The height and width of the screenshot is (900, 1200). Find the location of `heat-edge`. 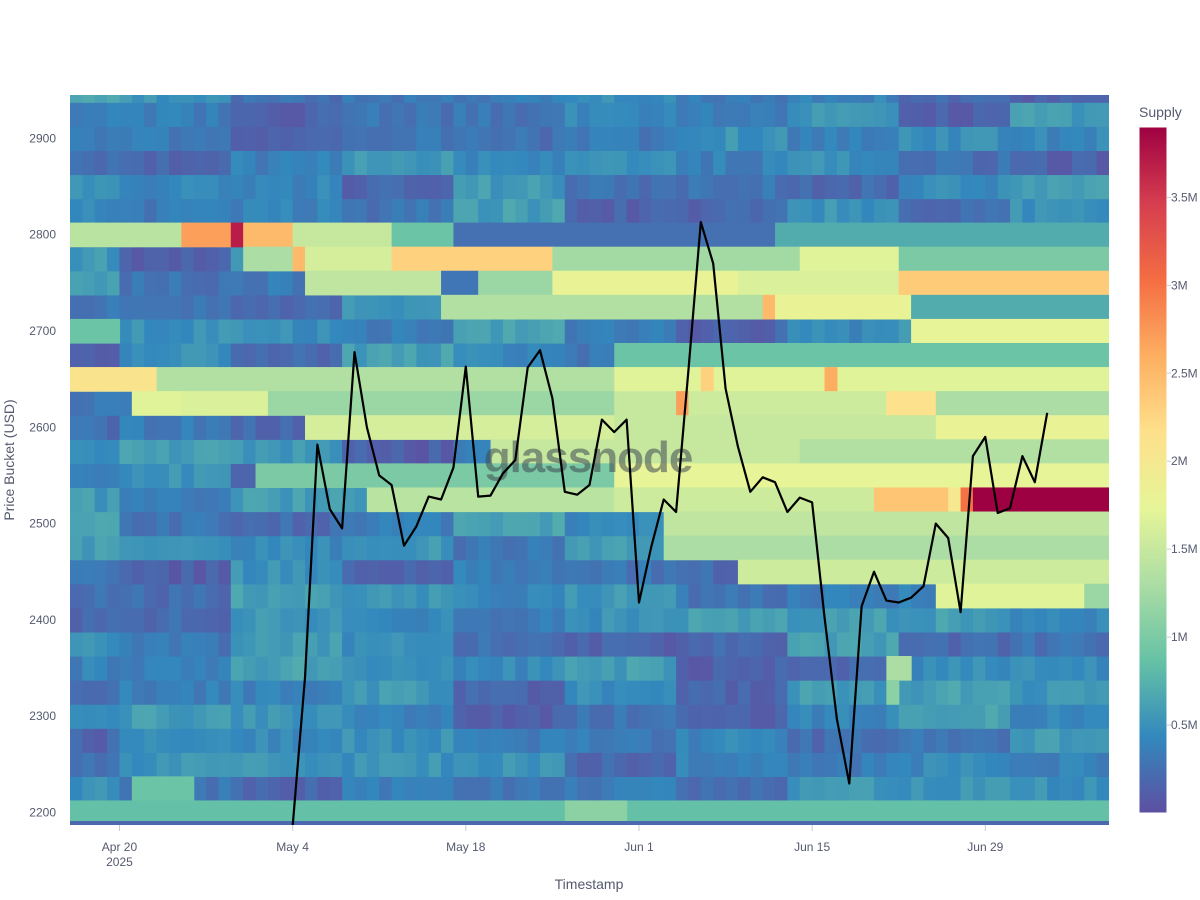

heat-edge is located at coordinates (589, 823).